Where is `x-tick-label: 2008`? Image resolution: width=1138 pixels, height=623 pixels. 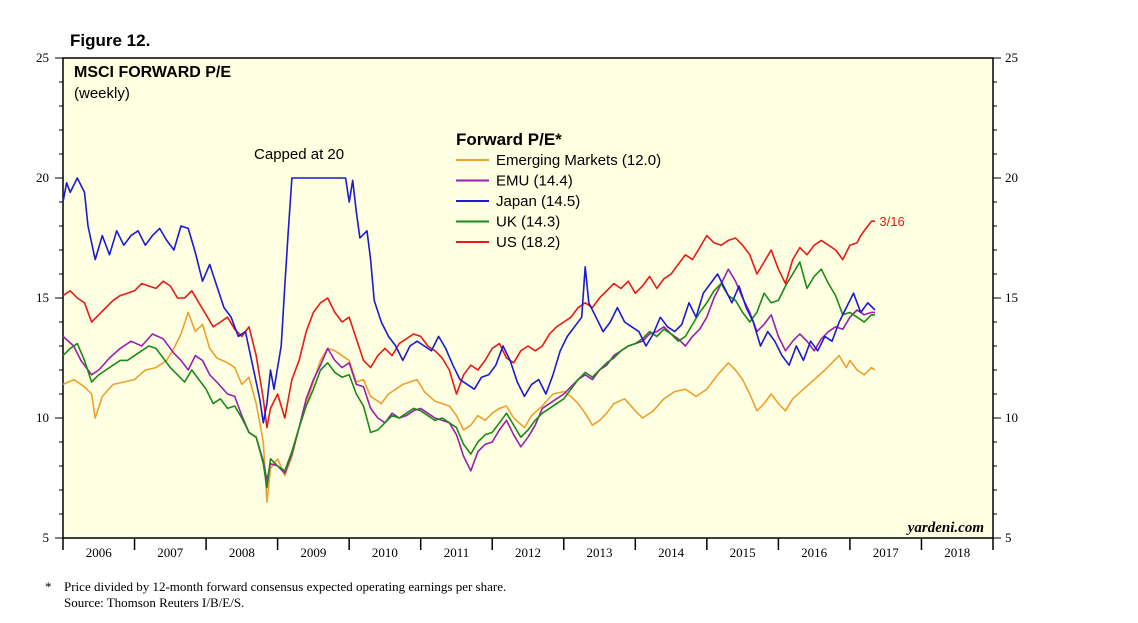
x-tick-label: 2008 is located at coordinates (242, 552).